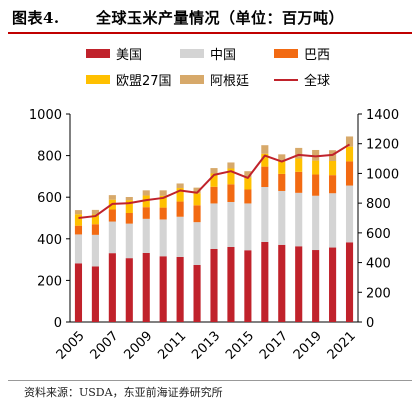  What do you see at coordinates (378, 234) in the screenshot?
I see `y-right-tick-label: 600` at bounding box center [378, 234].